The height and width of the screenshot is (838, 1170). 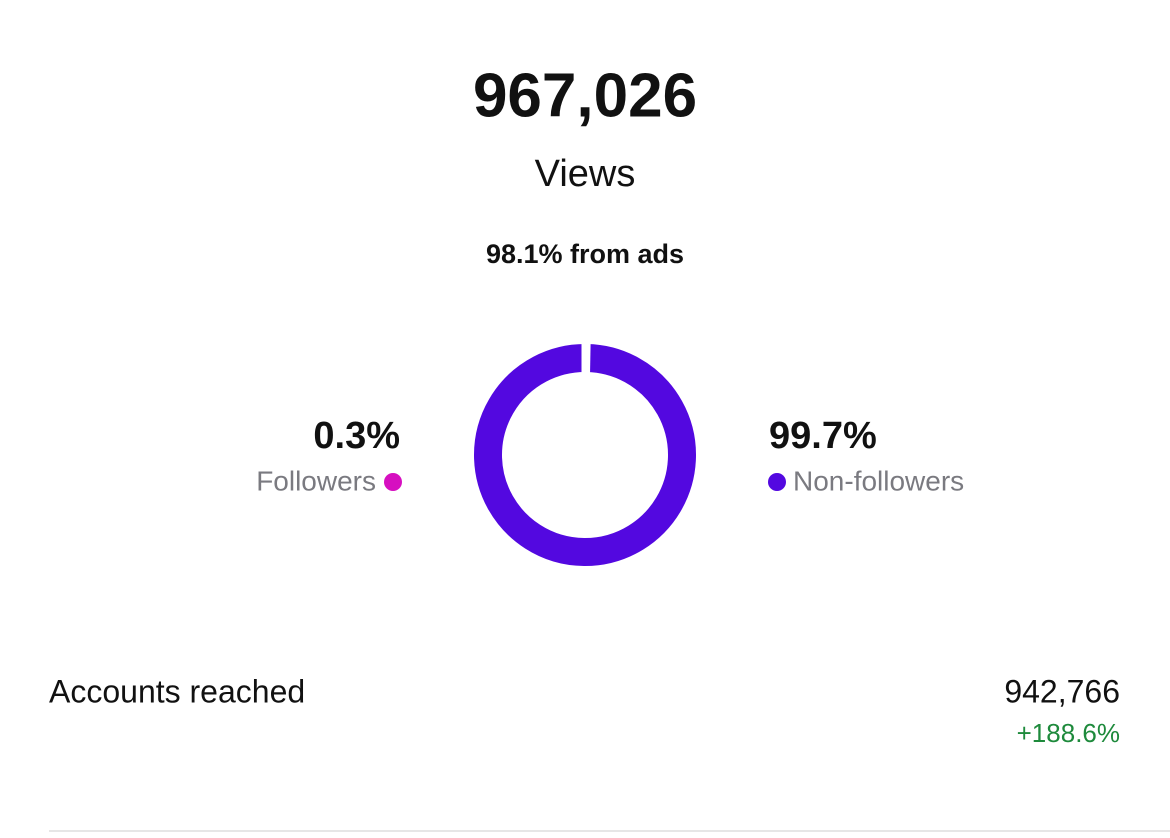 I want to click on non-followers-legend-dot, so click(x=777, y=482).